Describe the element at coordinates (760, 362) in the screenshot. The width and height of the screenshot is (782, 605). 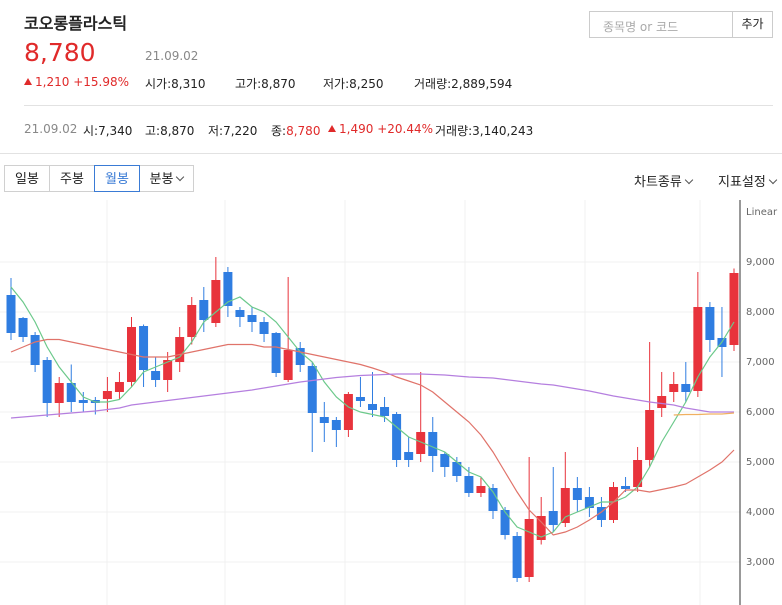
I see `y-tick-label: 7,000` at that location.